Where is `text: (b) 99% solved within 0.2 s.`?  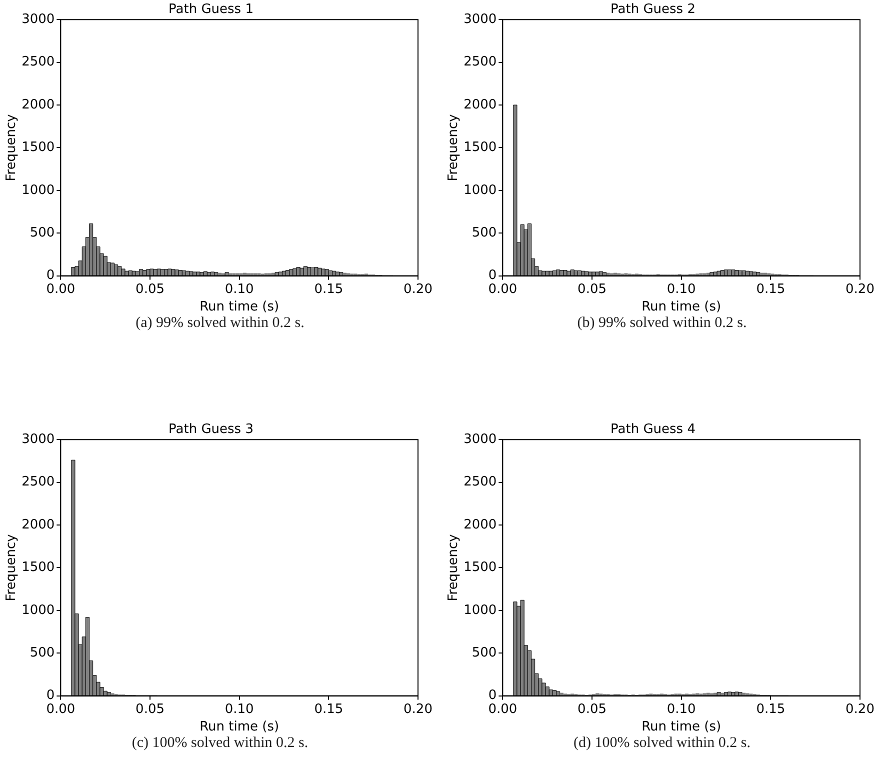
text: (b) 99% solved within 0.2 s. is located at coordinates (662, 323).